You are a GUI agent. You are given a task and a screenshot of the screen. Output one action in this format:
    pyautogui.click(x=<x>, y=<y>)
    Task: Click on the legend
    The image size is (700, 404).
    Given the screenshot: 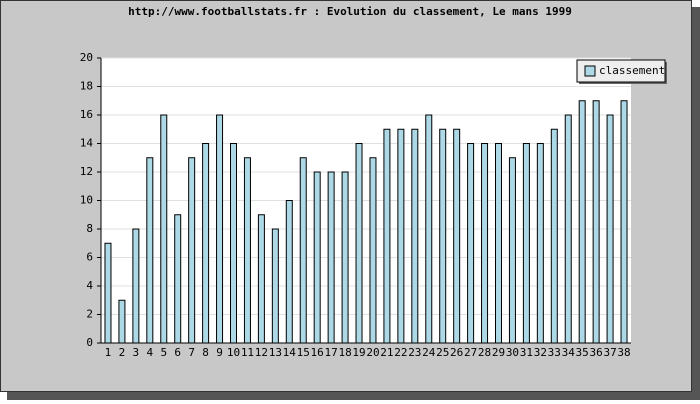 What is the action you would take?
    pyautogui.click(x=621, y=71)
    